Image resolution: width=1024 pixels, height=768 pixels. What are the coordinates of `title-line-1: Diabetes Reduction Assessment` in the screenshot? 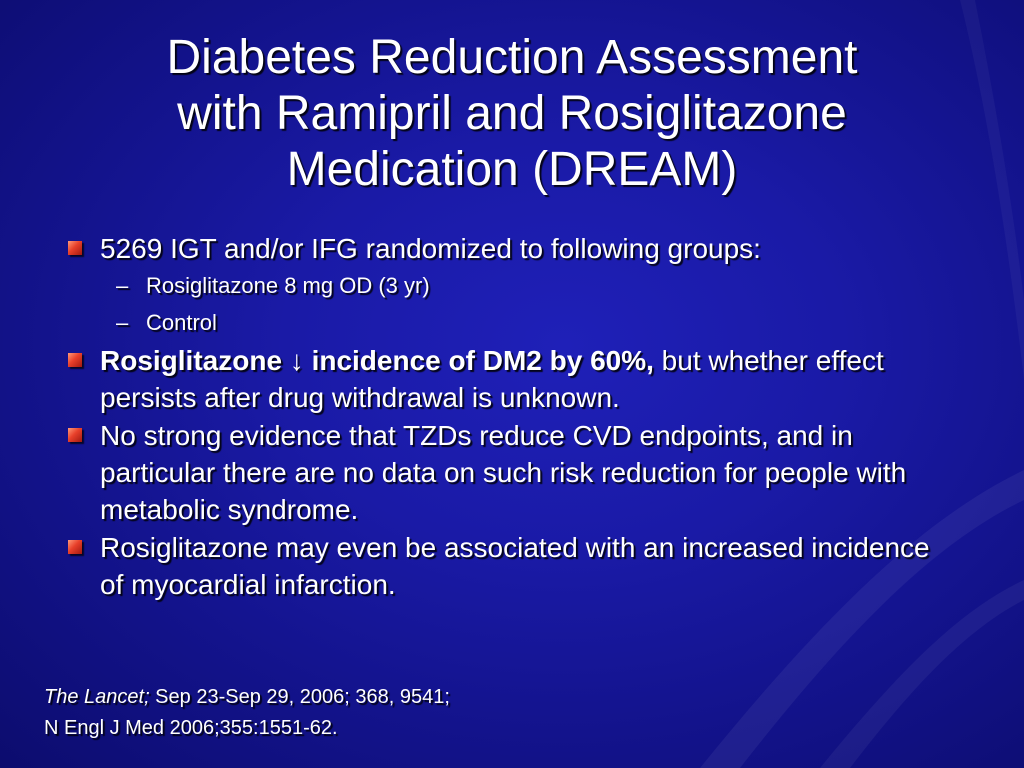 It's located at (512, 57).